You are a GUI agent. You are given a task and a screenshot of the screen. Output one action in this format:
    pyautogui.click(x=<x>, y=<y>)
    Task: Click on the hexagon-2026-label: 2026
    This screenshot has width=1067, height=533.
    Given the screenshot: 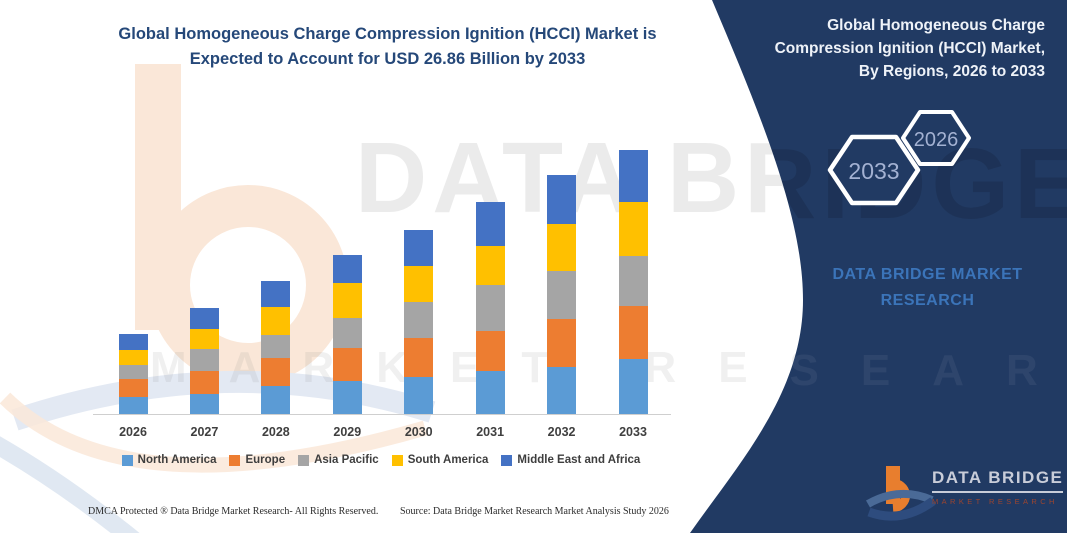 What is the action you would take?
    pyautogui.click(x=936, y=140)
    